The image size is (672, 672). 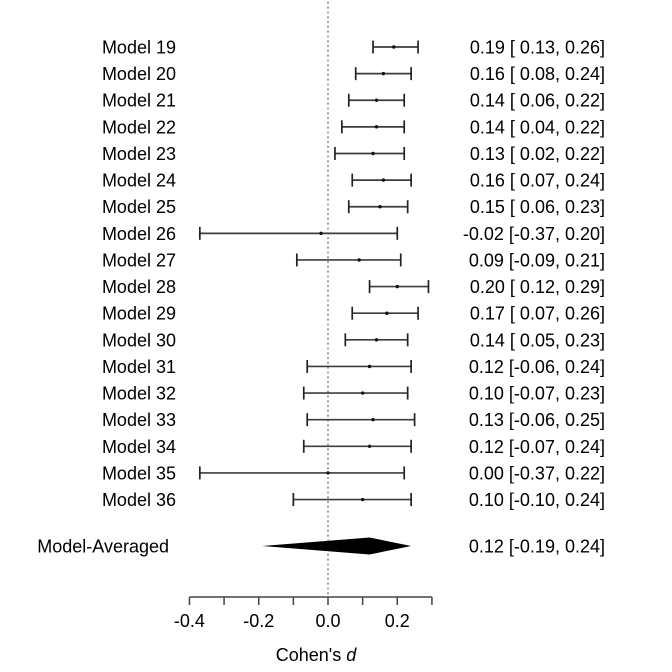 What do you see at coordinates (537, 447) in the screenshot?
I see `row-annotation: 0.12 [-0.07, 0.24]` at bounding box center [537, 447].